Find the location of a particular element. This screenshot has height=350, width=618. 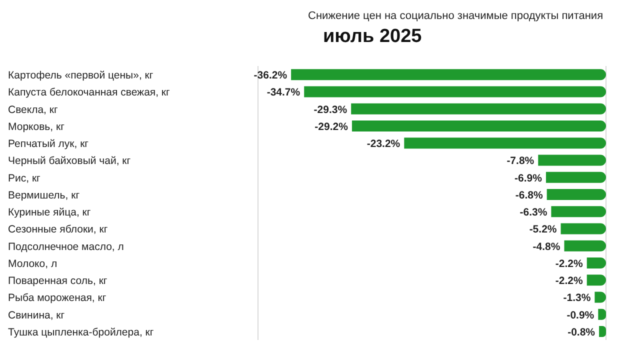

data-label: -6.3% is located at coordinates (534, 212).